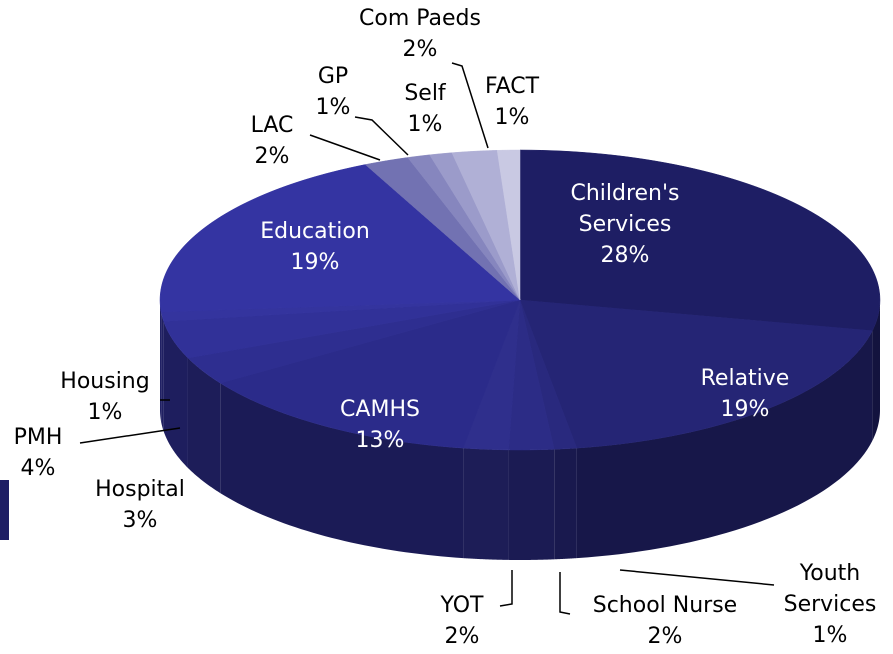  I want to click on category-label: Education, so click(315, 231).